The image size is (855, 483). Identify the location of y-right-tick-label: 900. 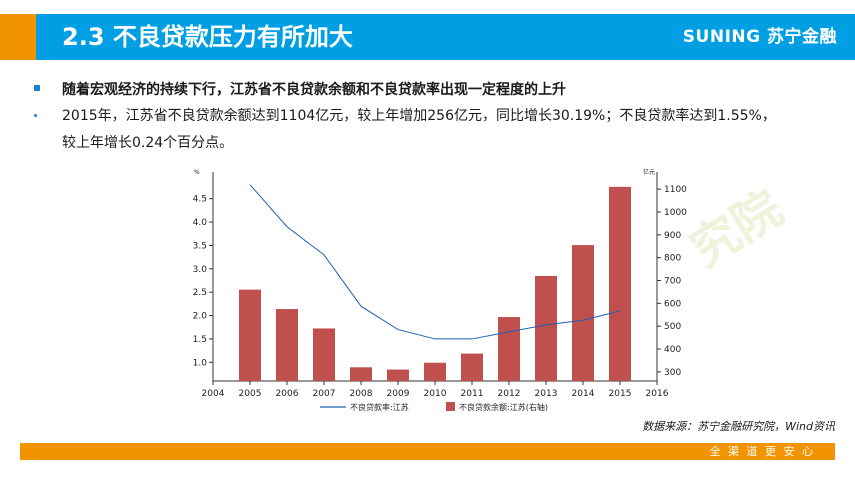
(672, 236).